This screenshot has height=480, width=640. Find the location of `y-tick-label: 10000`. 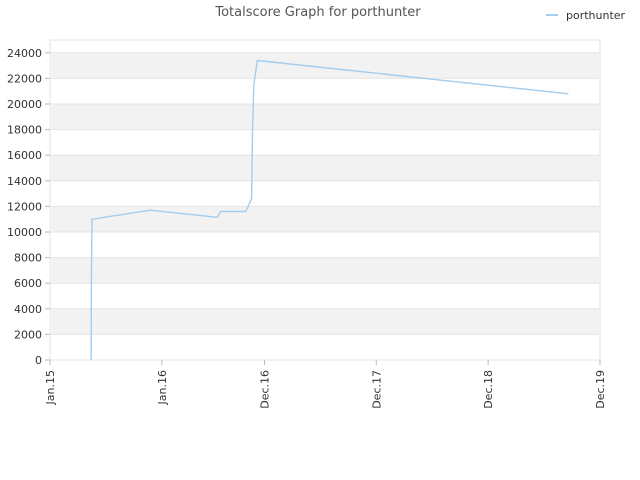

y-tick-label: 10000 is located at coordinates (24, 232).